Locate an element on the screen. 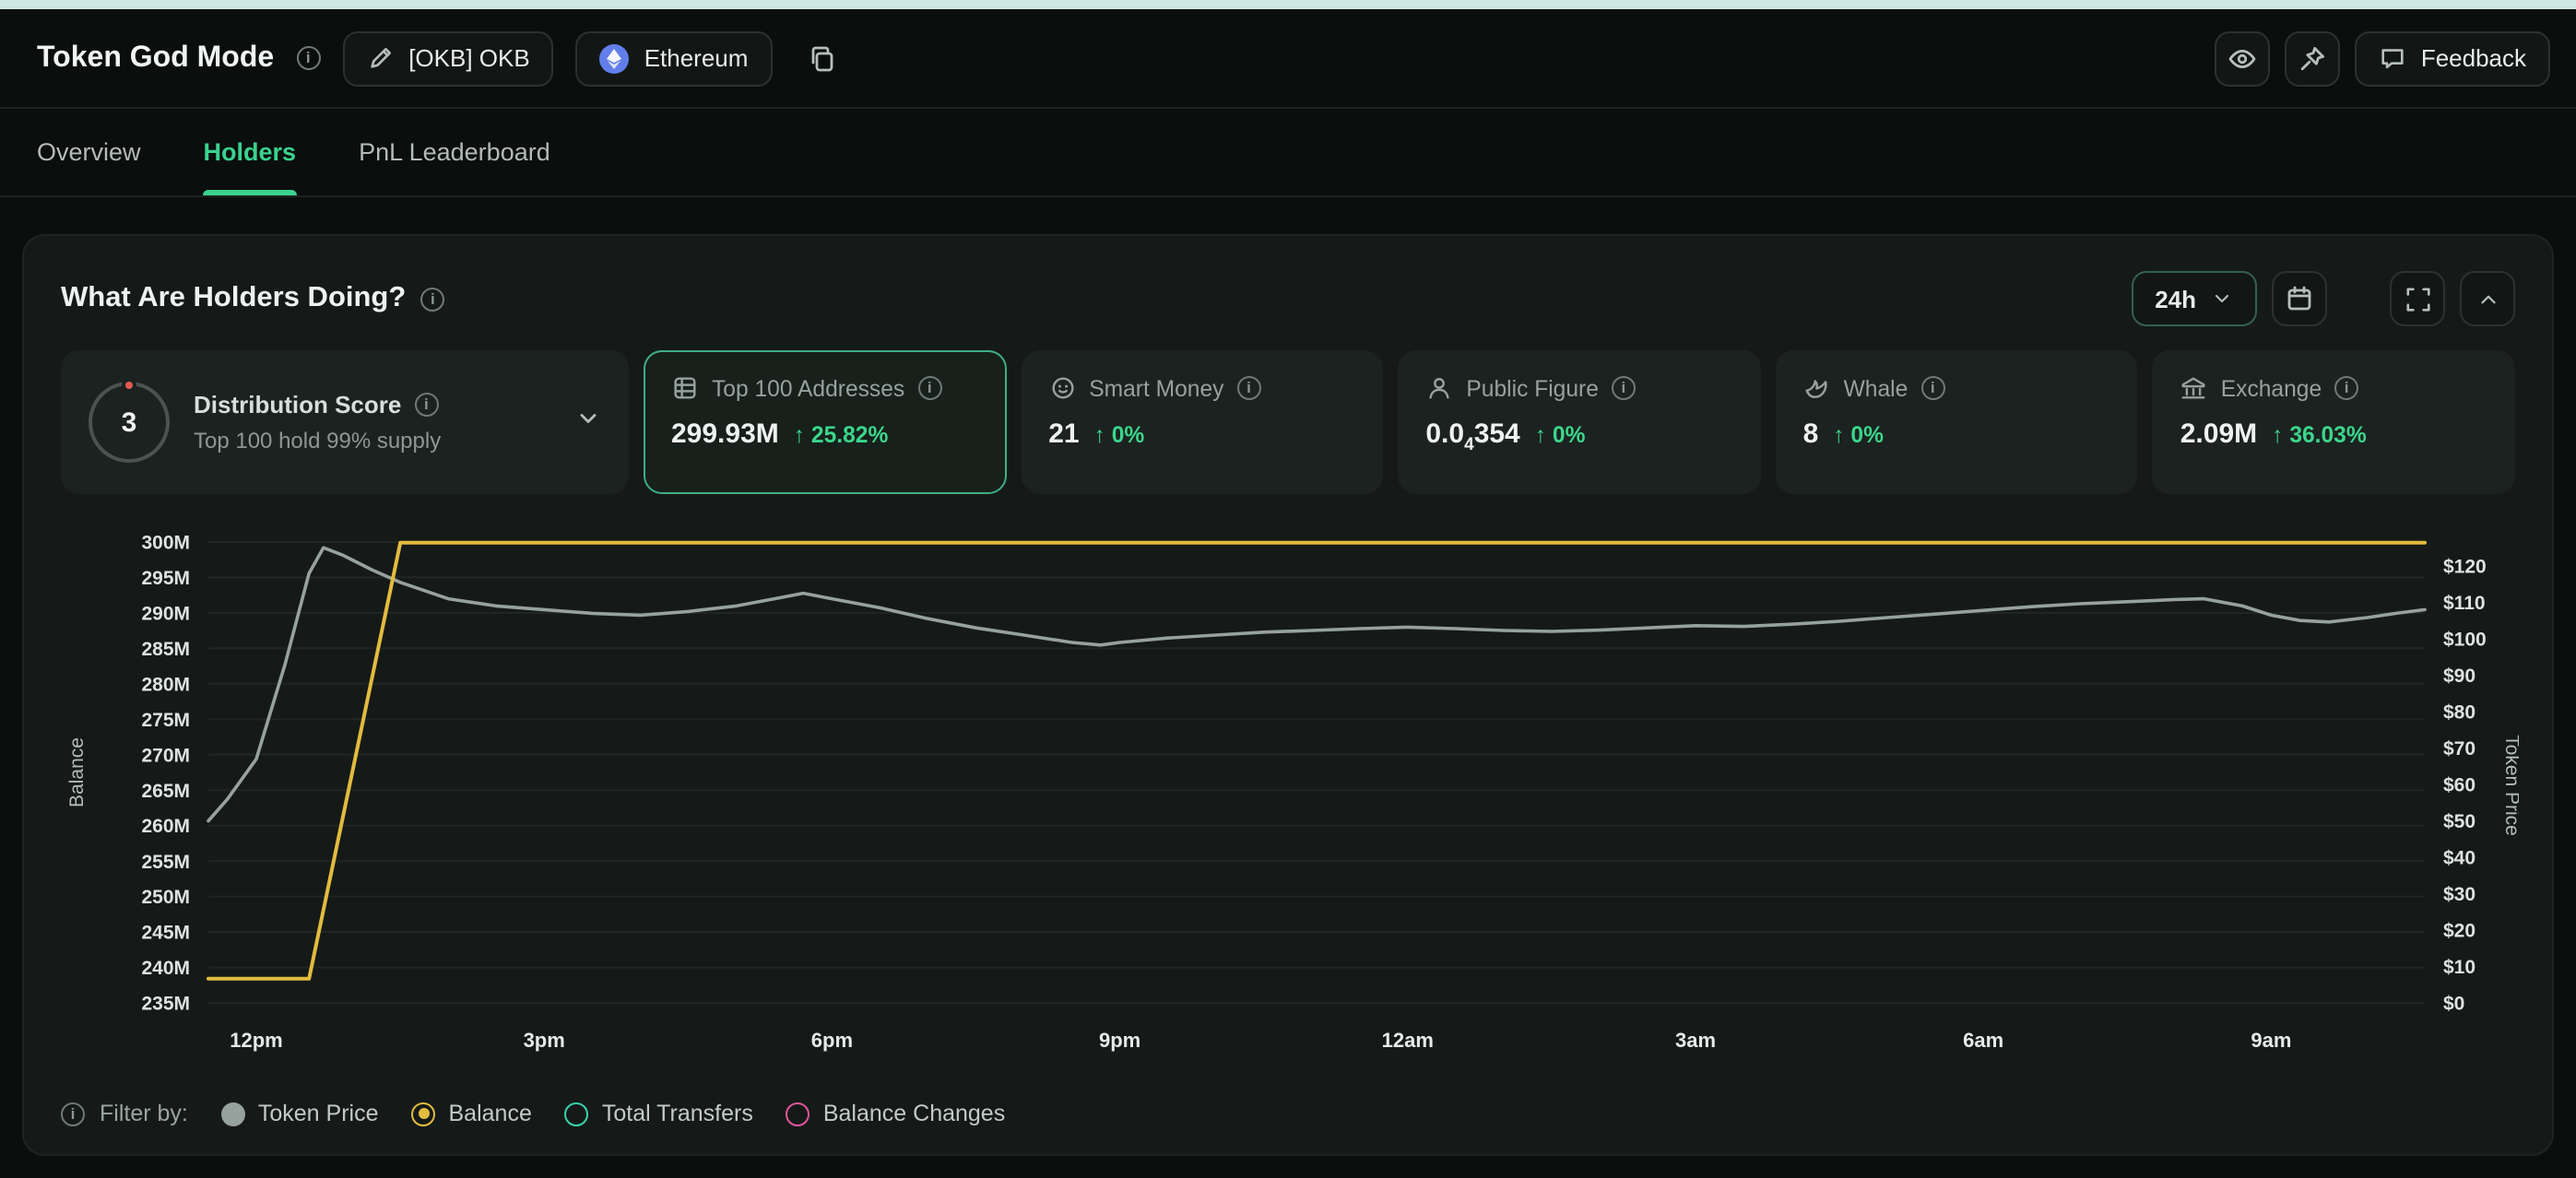 The height and width of the screenshot is (1178, 2576). fullscreen-button is located at coordinates (2417, 298).